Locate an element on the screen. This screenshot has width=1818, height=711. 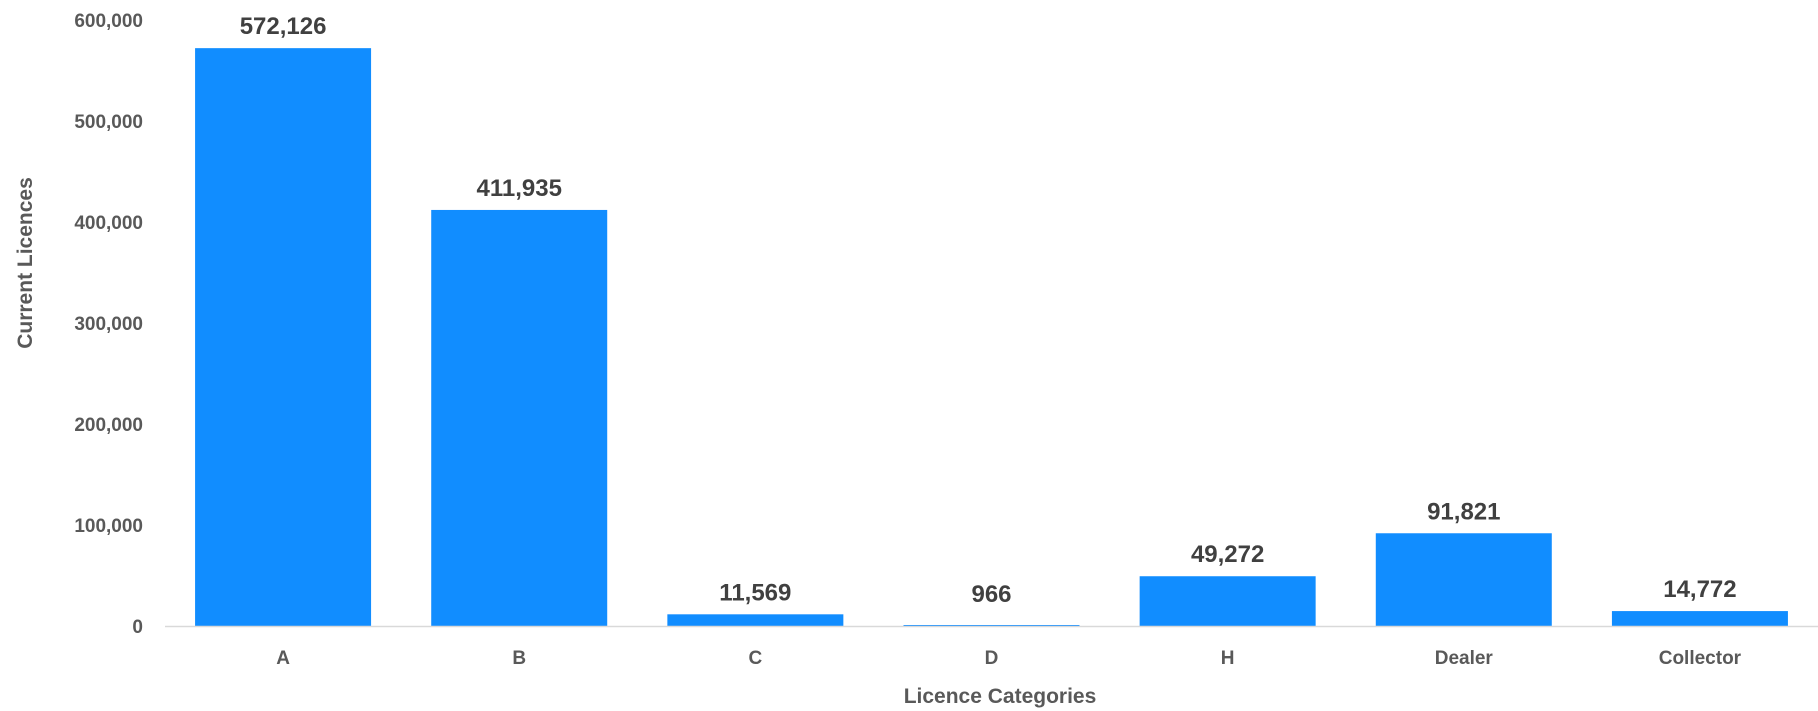
data-label: 91,821 is located at coordinates (1463, 511).